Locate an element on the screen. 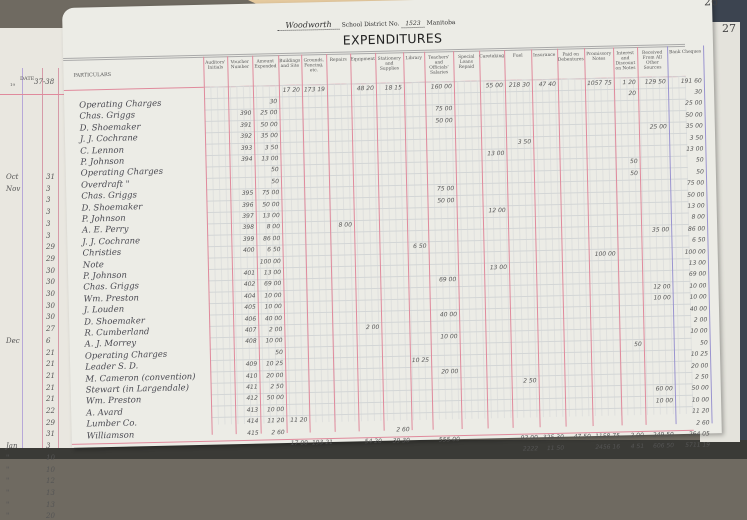  column-header: Paid on Debentures is located at coordinates (570, 57).